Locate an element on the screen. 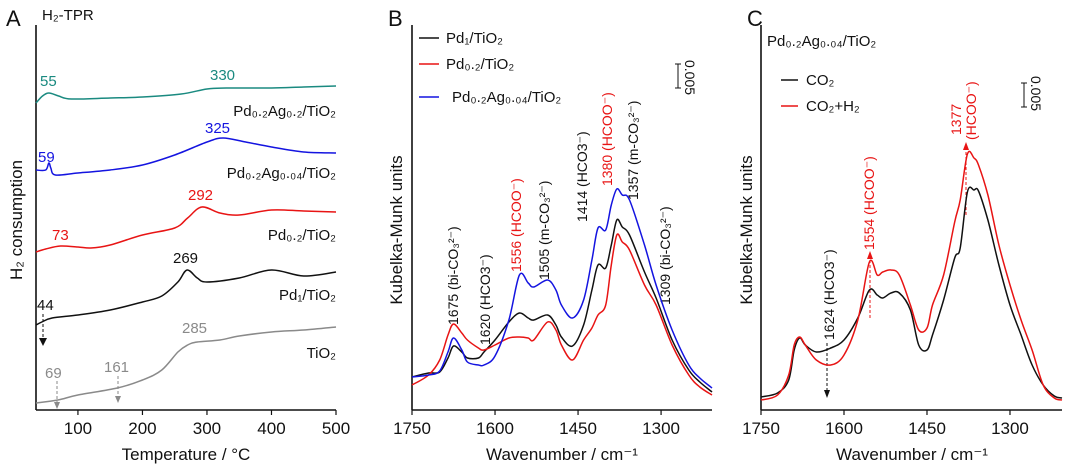 This screenshot has width=1080, height=473. band-arrows-c is located at coordinates (896, 270).